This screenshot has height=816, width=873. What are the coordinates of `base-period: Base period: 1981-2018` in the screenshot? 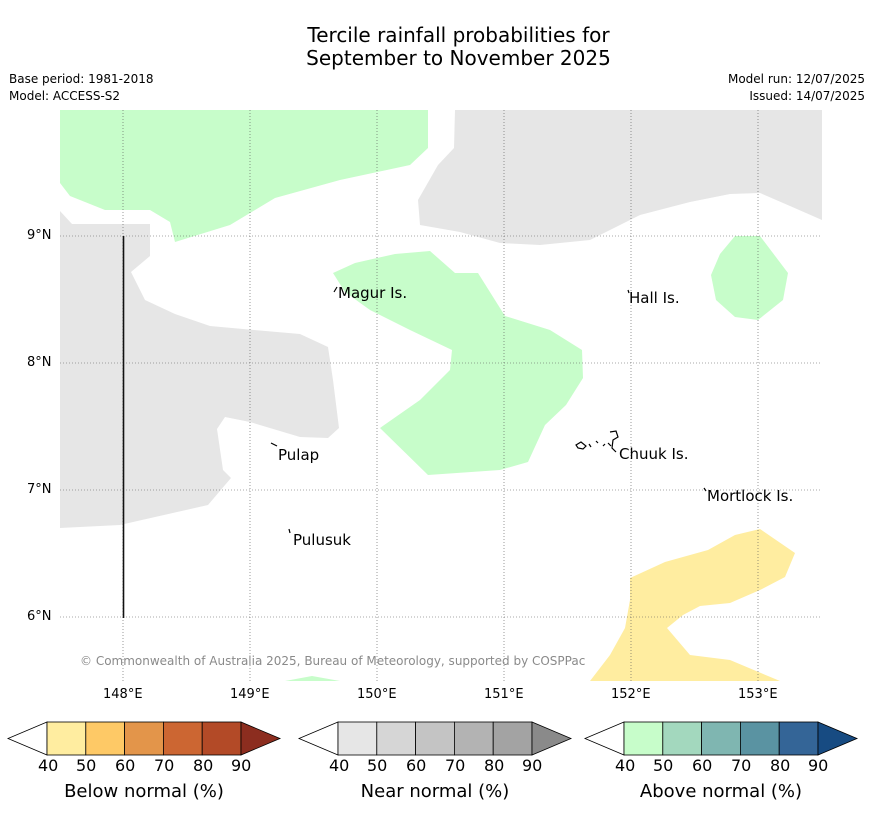 It's located at (81, 79).